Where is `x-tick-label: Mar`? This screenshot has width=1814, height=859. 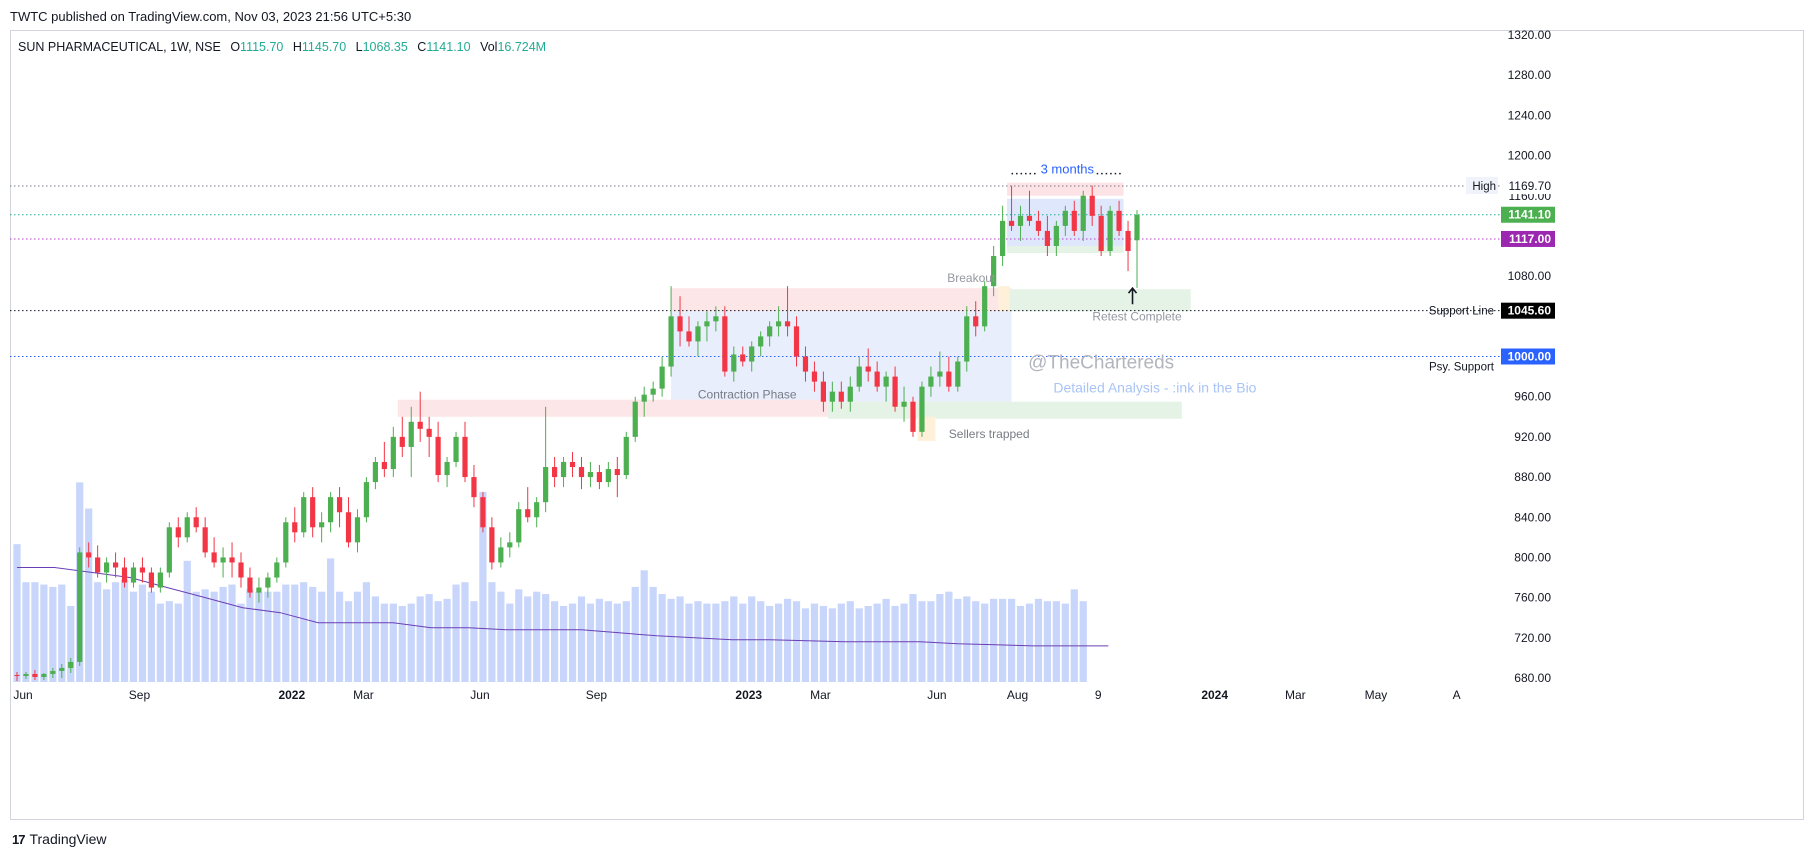
x-tick-label: Mar is located at coordinates (363, 695).